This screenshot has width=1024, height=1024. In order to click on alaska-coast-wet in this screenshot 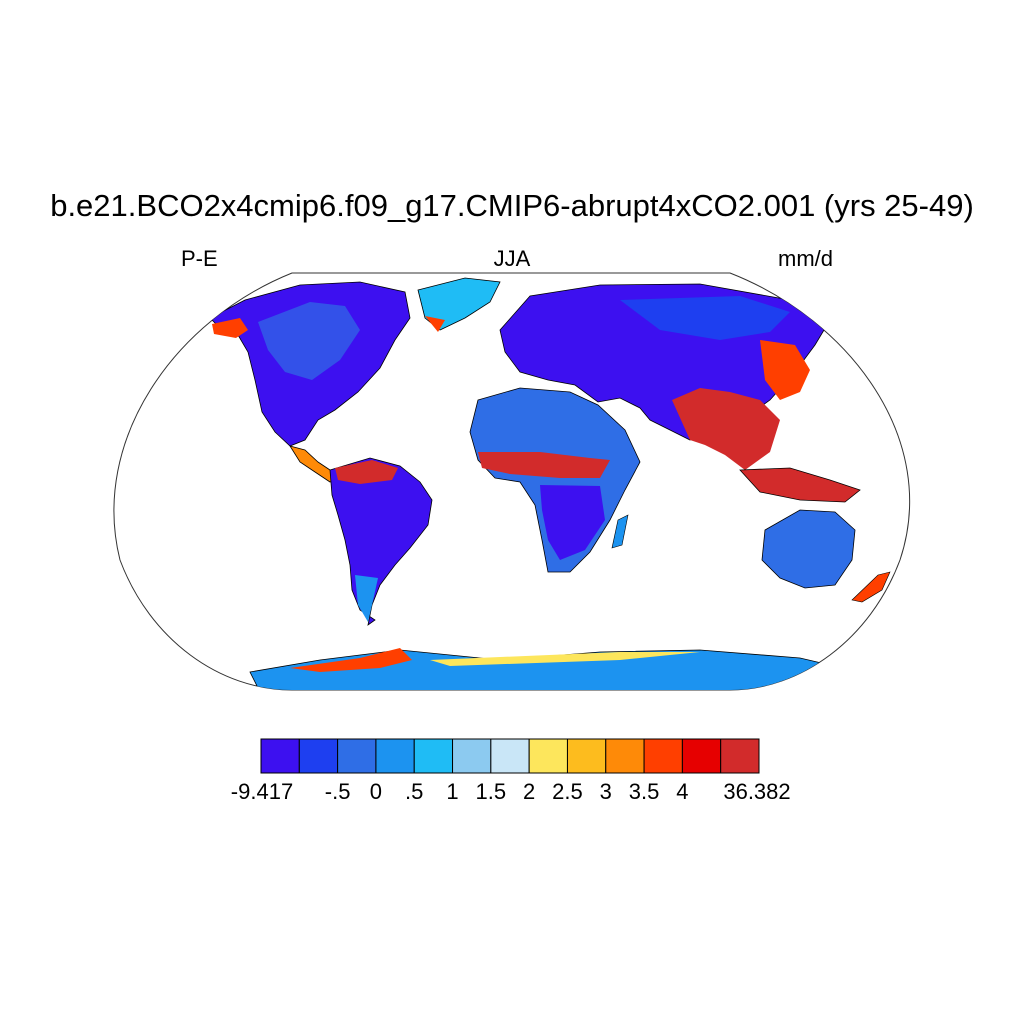, I will do `click(230, 328)`.